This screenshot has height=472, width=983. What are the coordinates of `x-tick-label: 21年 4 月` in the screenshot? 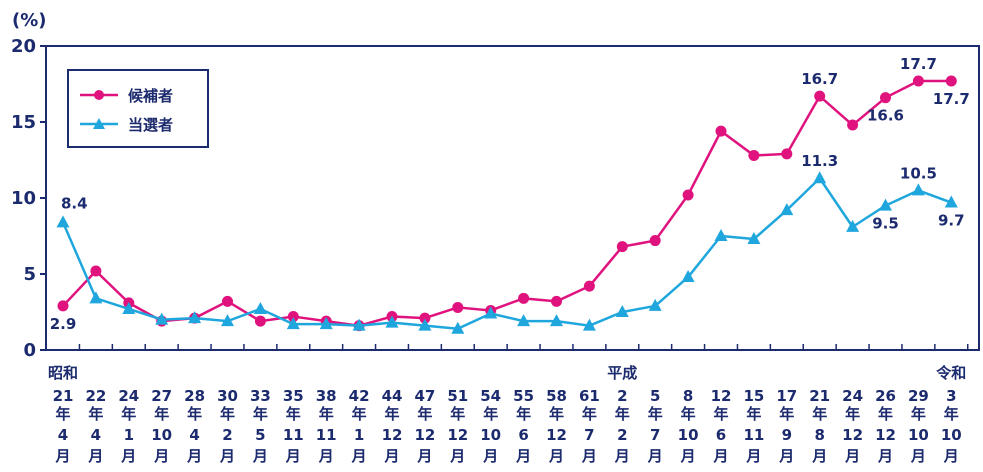 It's located at (63, 426).